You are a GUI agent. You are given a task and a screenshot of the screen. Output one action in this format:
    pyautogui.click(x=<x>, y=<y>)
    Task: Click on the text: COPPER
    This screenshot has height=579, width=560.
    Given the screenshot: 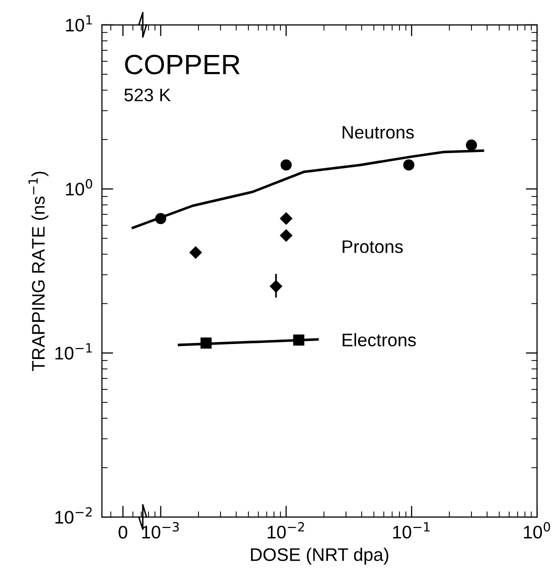 What is the action you would take?
    pyautogui.click(x=182, y=64)
    